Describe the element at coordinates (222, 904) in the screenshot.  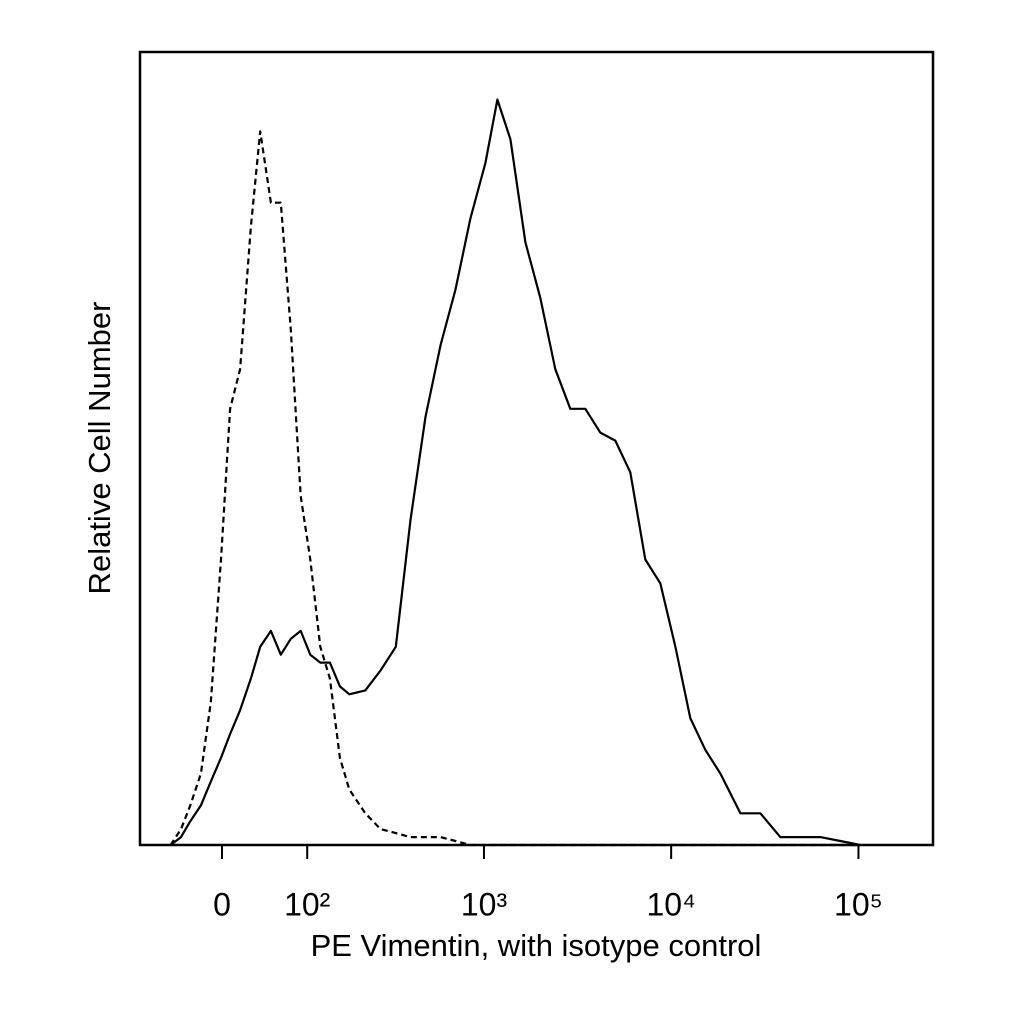
I see `x-tick-label: 0` at that location.